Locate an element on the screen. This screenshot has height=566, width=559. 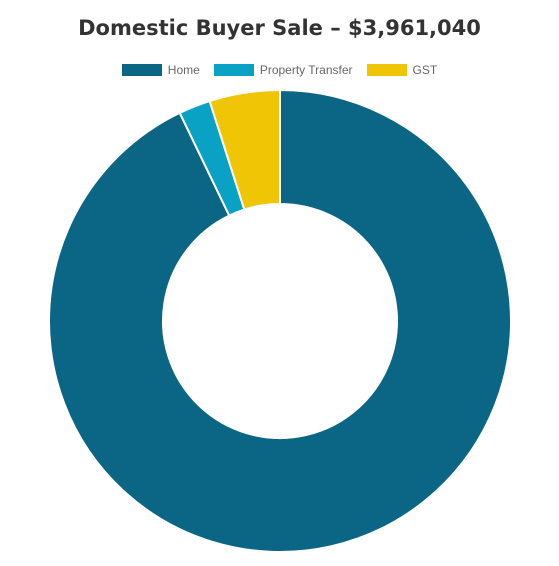
legend-label-gst: GST is located at coordinates (425, 70).